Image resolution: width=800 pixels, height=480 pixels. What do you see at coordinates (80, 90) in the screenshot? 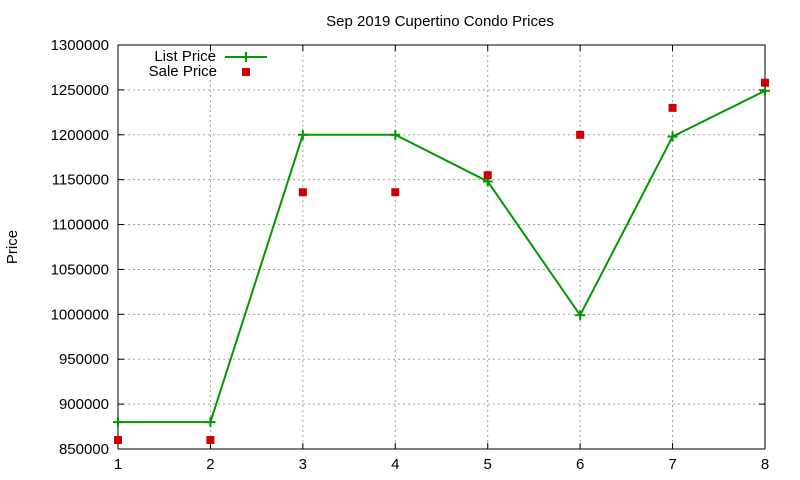
I see `y-tick-label: 1250000` at bounding box center [80, 90].